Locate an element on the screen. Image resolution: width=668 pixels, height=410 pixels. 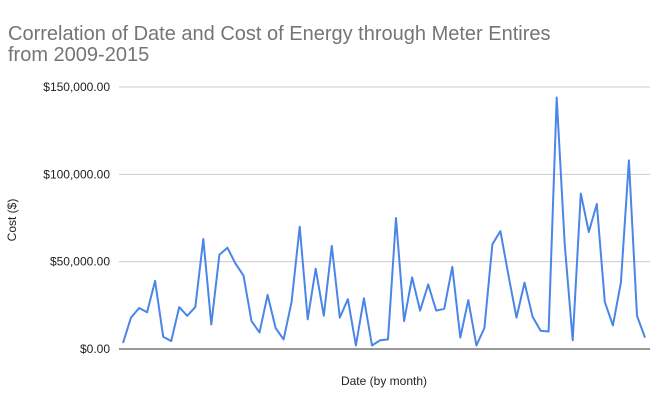
y-axis-ticks: $0.00 $50,000.00 $100,000.00 $150,000.00 is located at coordinates (76, 218).